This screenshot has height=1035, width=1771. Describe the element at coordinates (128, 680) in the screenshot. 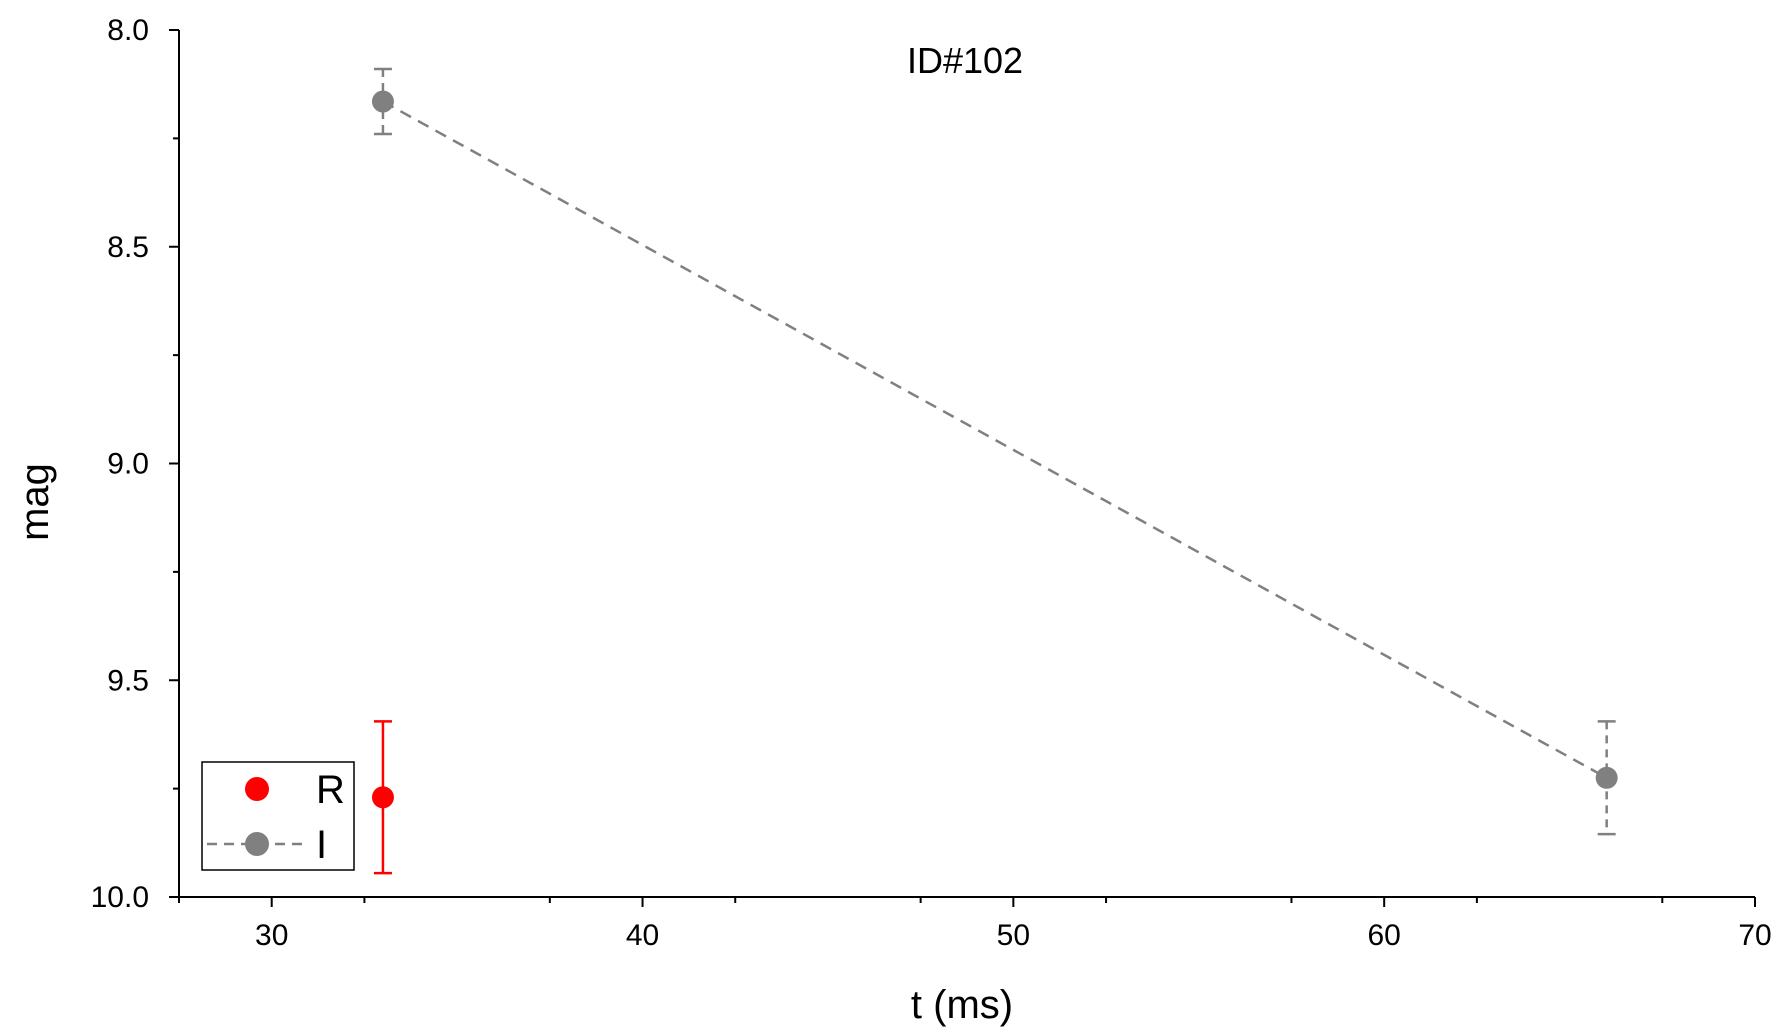

I see `y-tick-label-9.5: 9.5` at that location.